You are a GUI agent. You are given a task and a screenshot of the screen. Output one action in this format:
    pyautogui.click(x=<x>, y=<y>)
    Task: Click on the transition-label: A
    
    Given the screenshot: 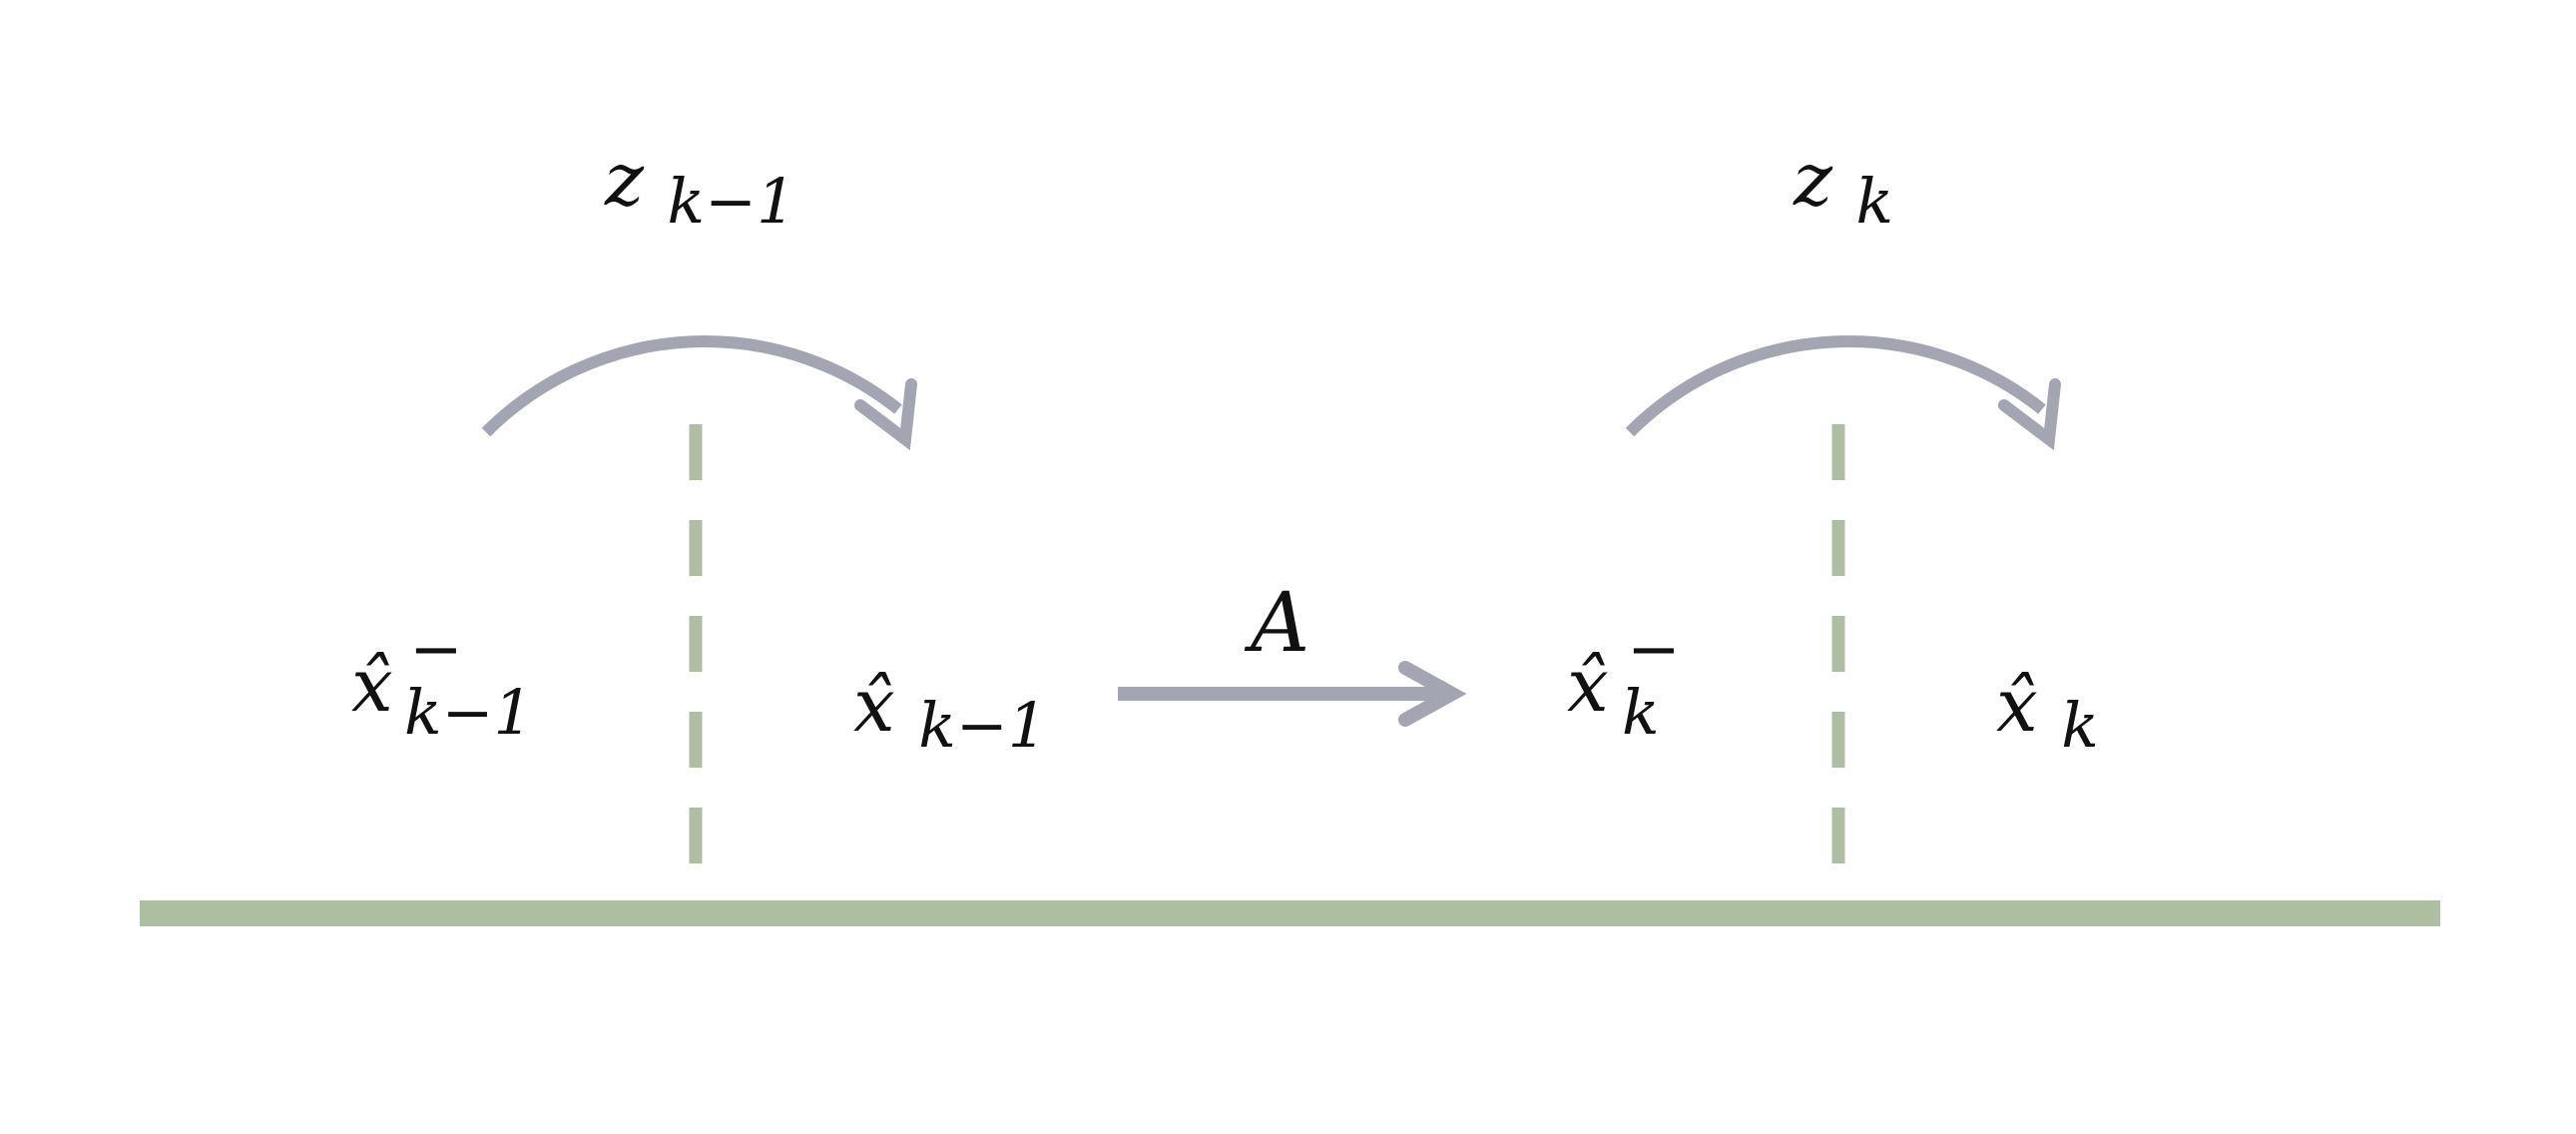 What is the action you would take?
    pyautogui.click(x=1277, y=623)
    